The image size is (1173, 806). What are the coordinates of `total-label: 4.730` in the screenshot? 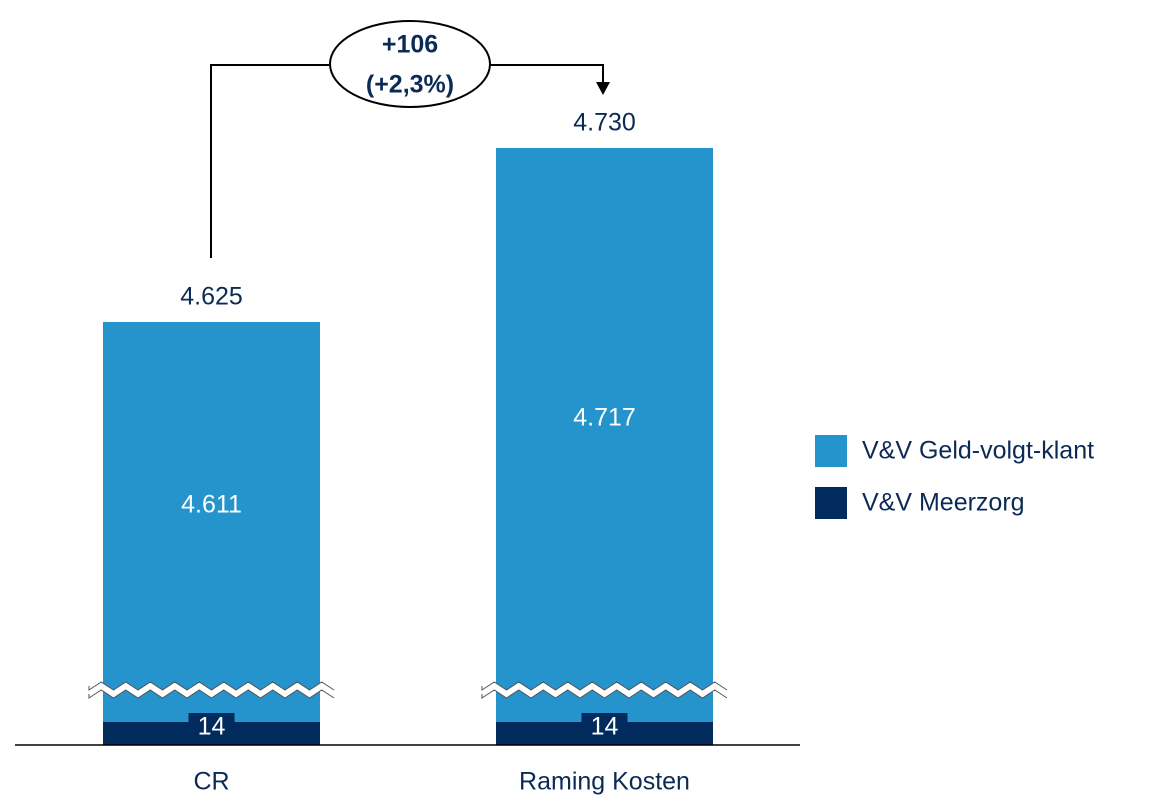 It's located at (604, 123).